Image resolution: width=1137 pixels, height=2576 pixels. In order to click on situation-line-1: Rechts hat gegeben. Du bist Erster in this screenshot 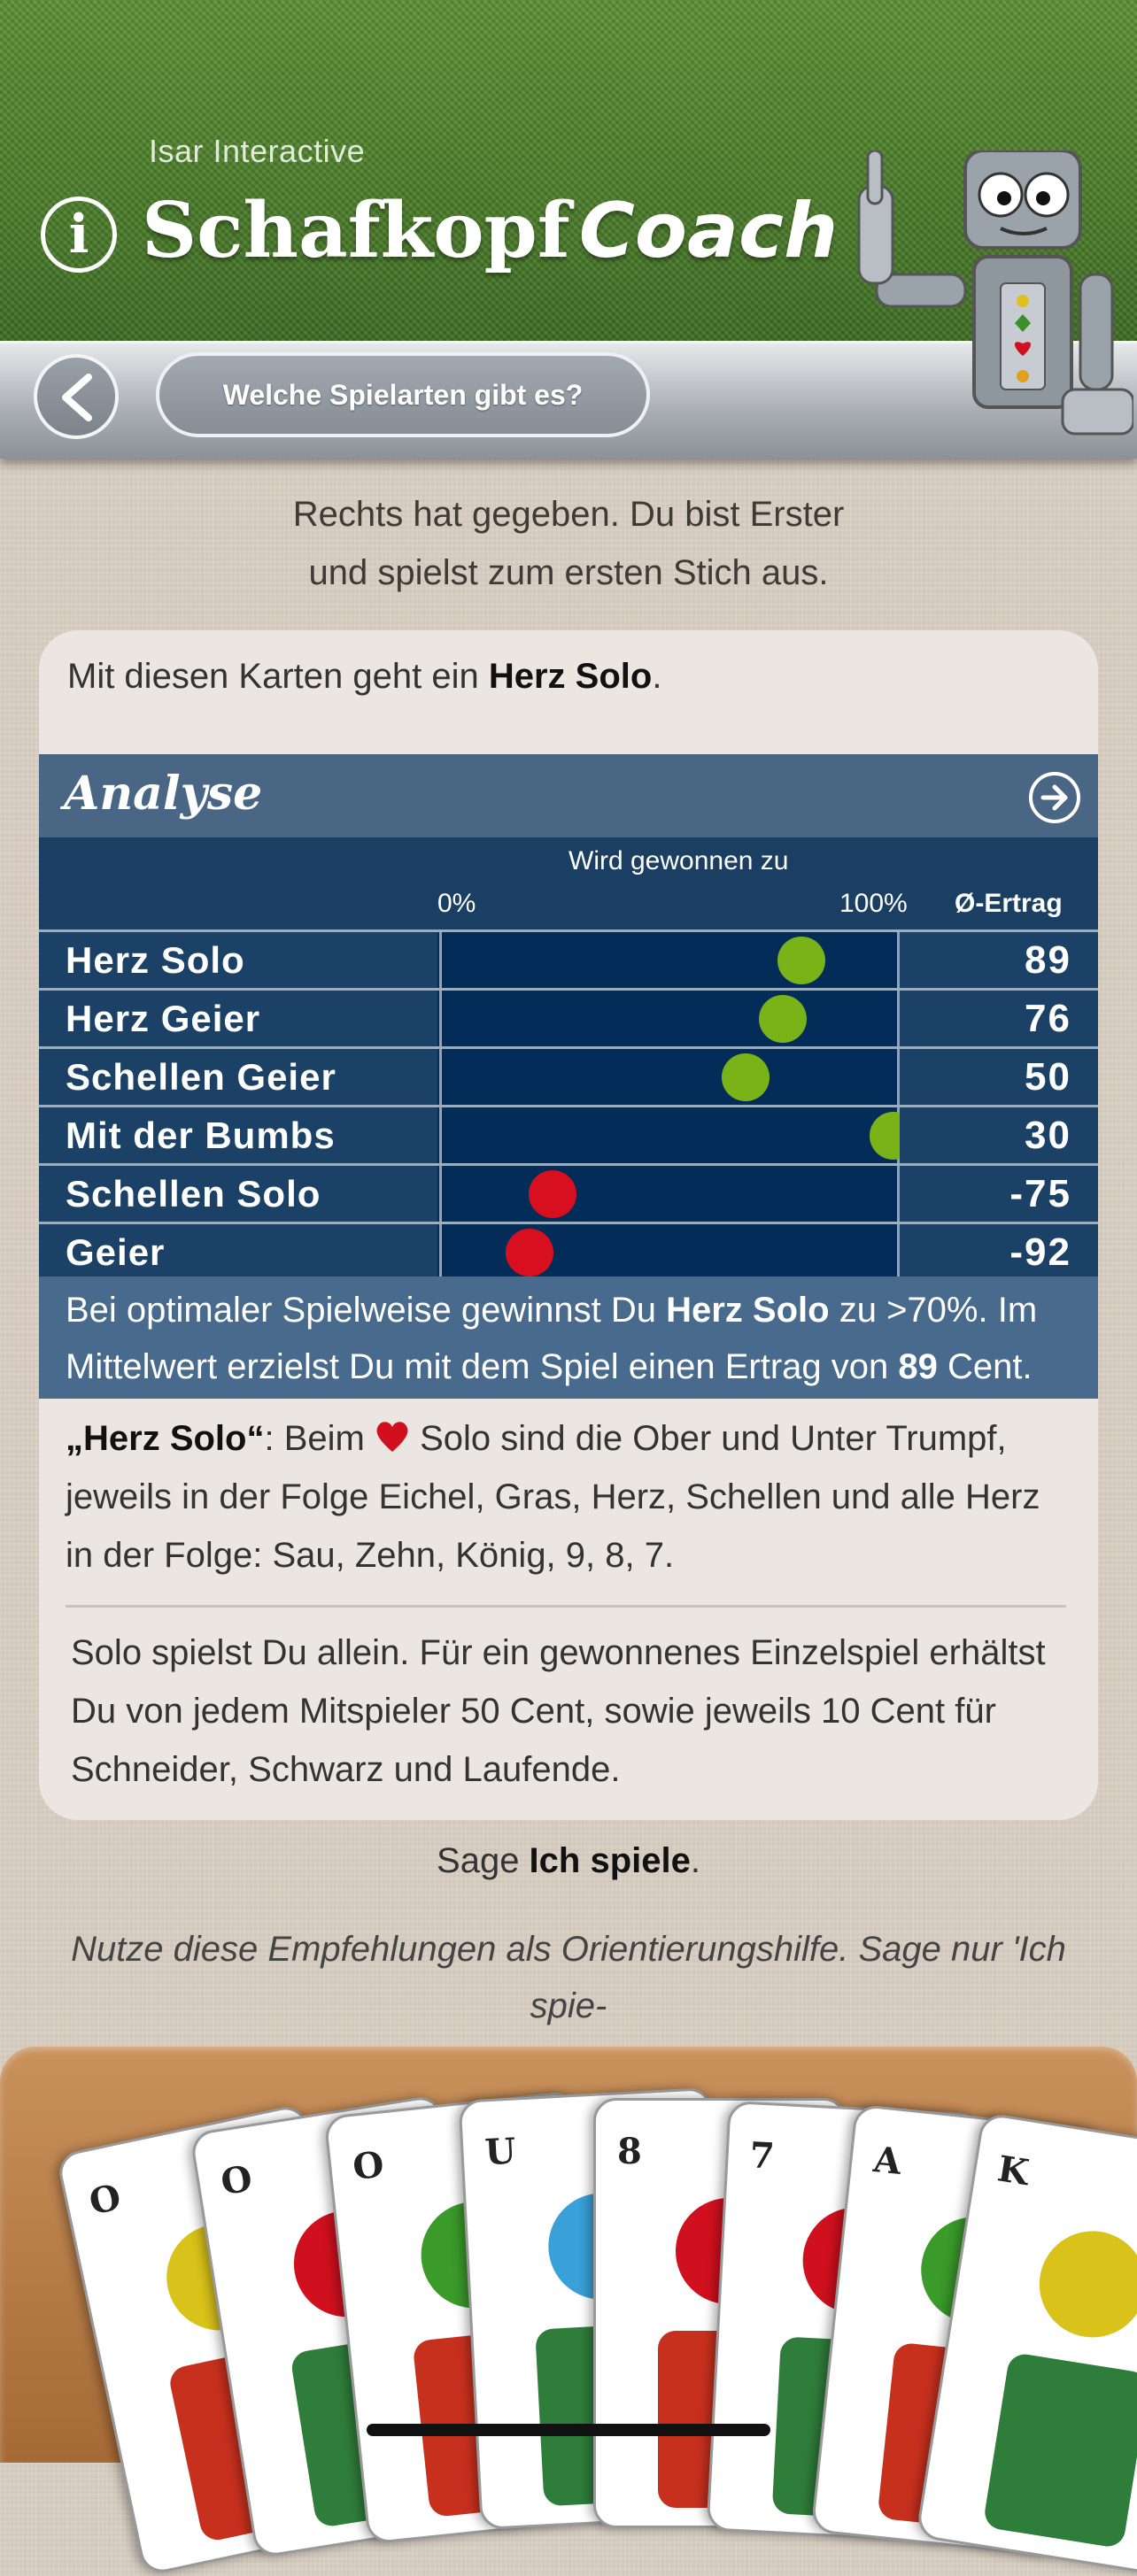, I will do `click(568, 514)`.